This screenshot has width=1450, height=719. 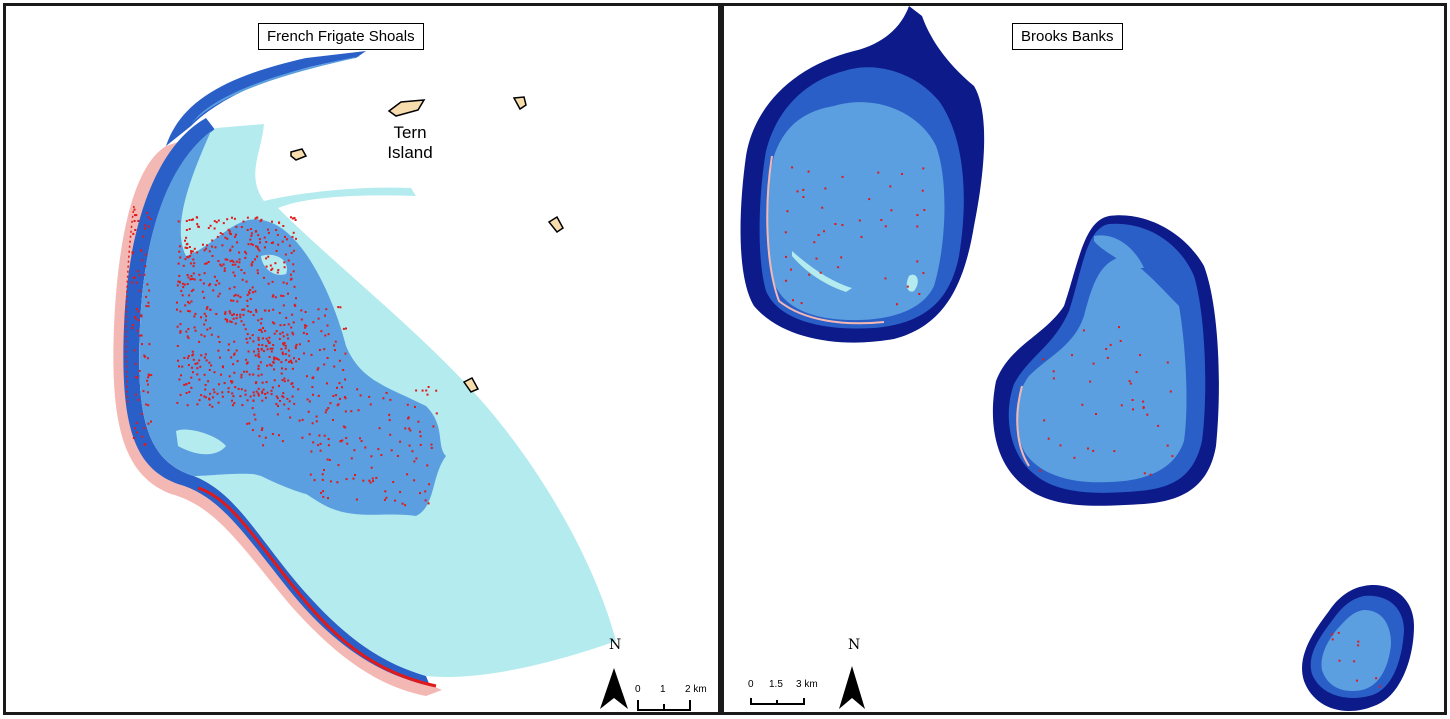 What do you see at coordinates (410, 132) in the screenshot?
I see `island-label-line1: Tern` at bounding box center [410, 132].